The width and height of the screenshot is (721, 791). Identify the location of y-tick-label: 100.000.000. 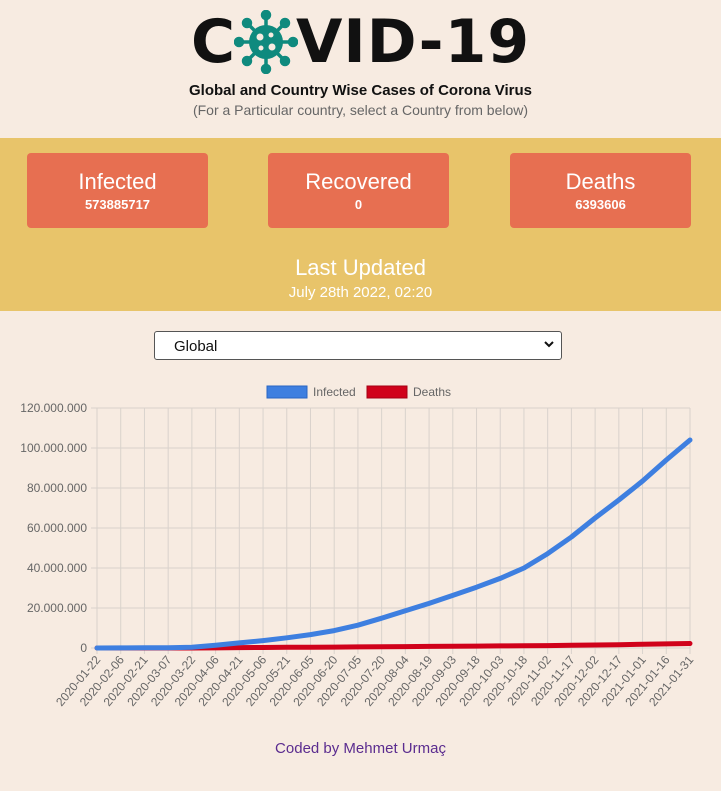
(53, 448).